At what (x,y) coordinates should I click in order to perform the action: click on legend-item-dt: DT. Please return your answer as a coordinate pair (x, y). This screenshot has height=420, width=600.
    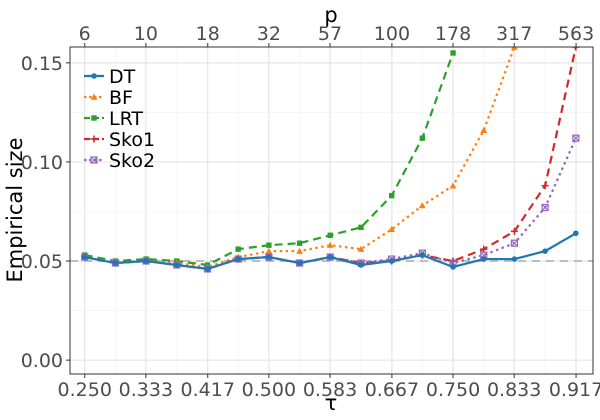
    Looking at the image, I should click on (110, 77).